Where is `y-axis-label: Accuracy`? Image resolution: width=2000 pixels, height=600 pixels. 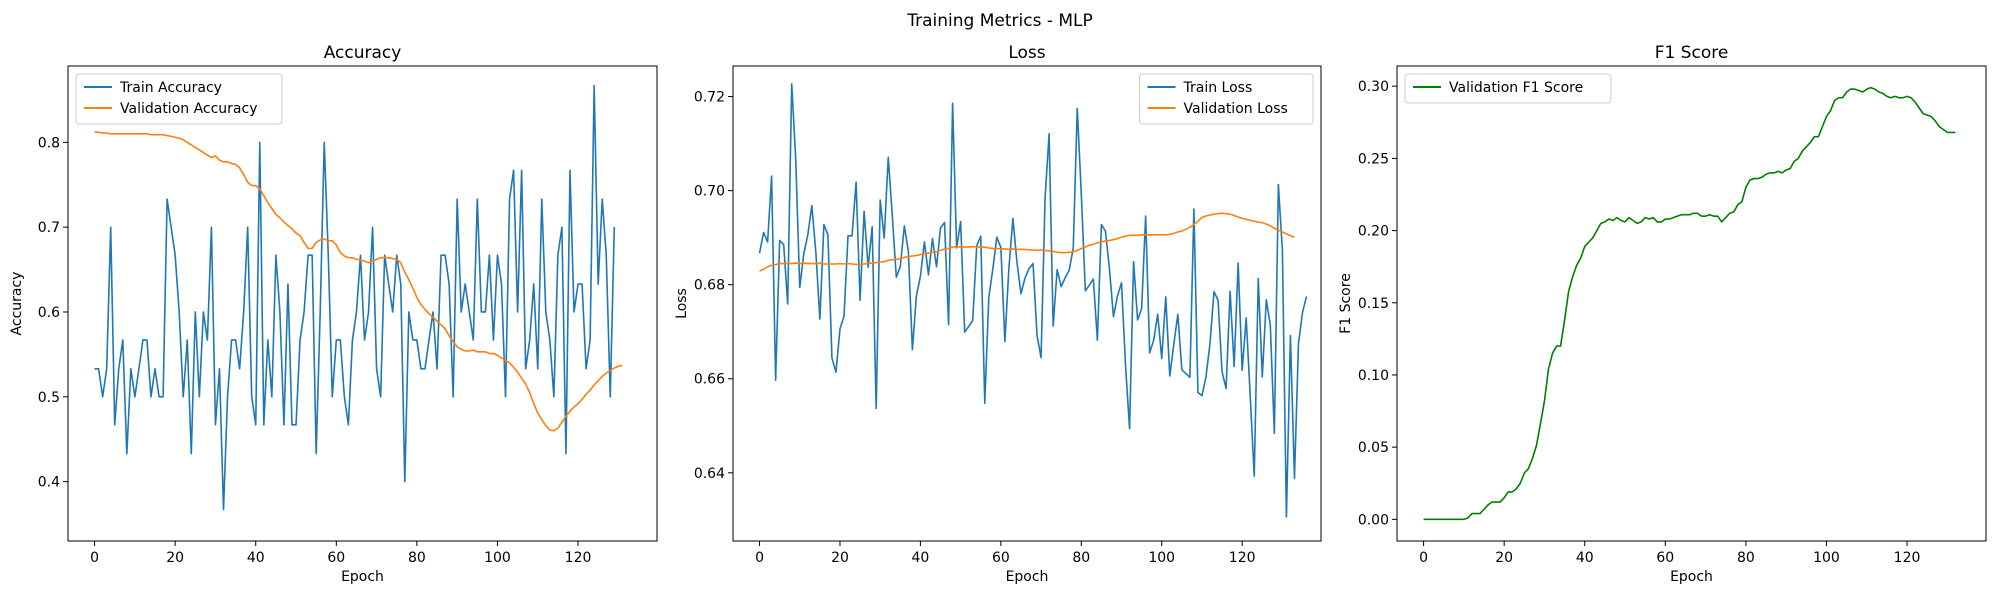 y-axis-label: Accuracy is located at coordinates (17, 304).